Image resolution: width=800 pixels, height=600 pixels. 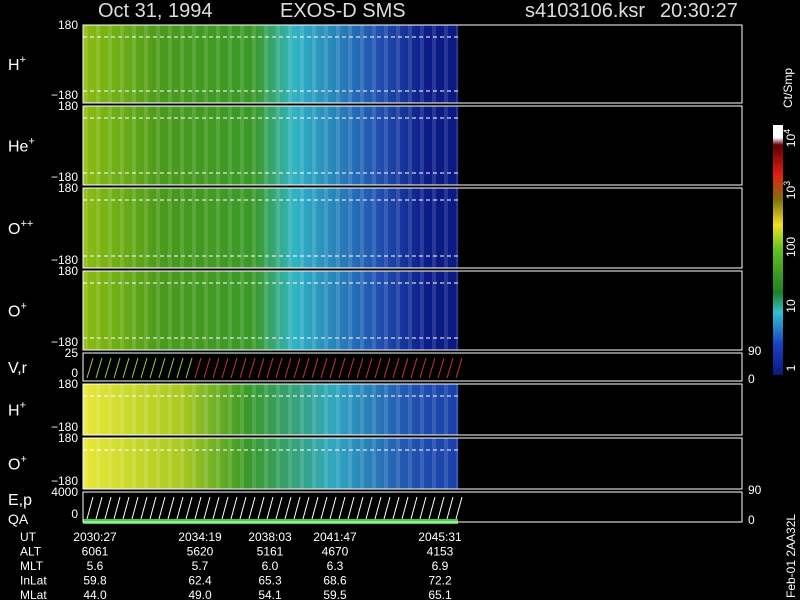 I want to click on ephemeris-cell: 6.3, so click(x=335, y=566).